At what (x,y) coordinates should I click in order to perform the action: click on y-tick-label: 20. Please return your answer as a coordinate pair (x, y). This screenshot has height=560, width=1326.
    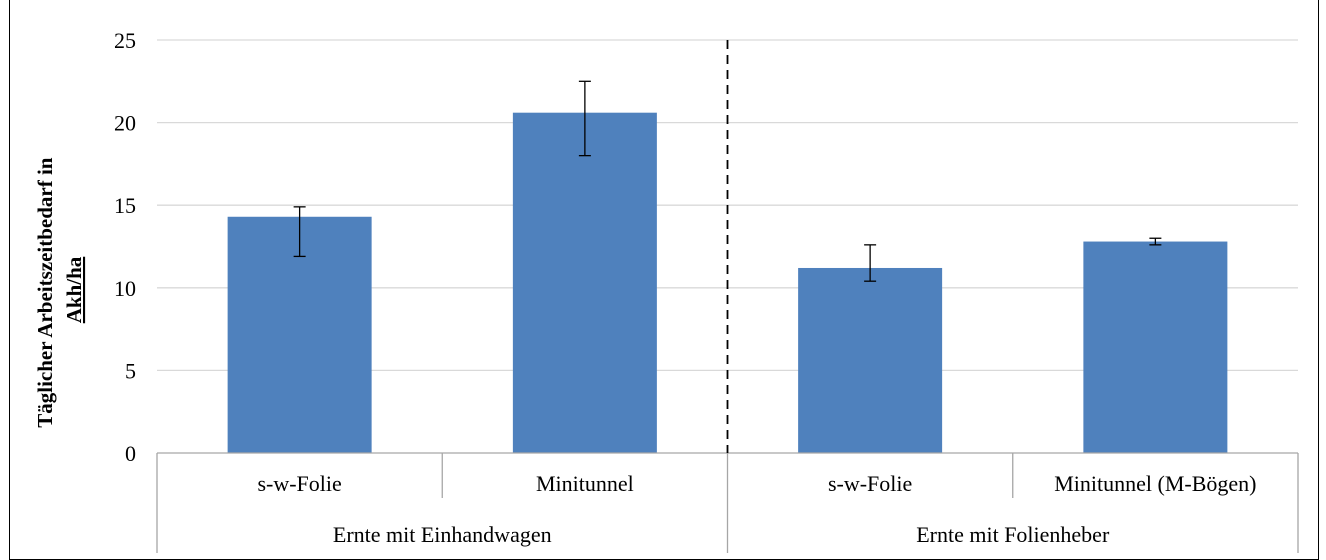
    Looking at the image, I should click on (125, 123).